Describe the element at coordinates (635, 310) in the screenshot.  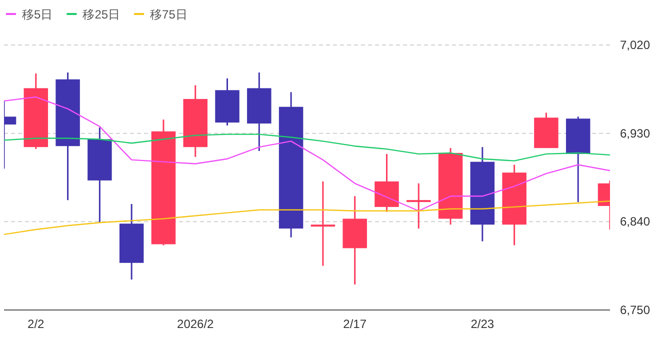
I see `y-tick-label: 6,750` at that location.